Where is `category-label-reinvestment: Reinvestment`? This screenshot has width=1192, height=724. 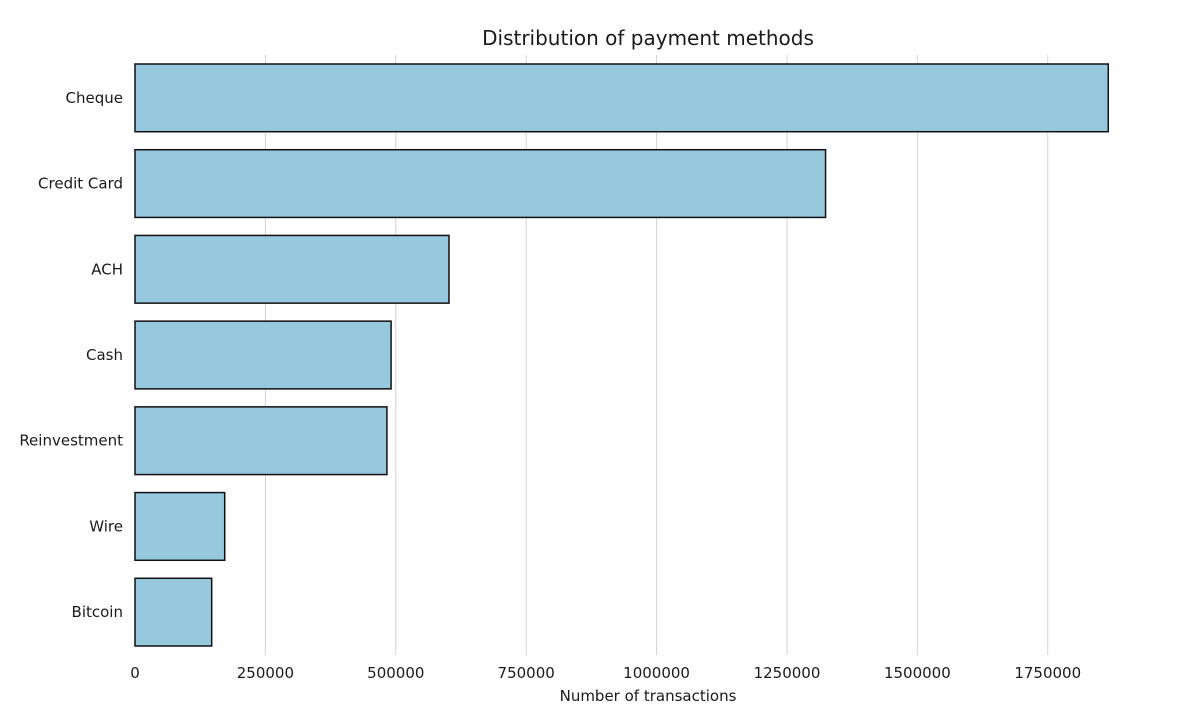 category-label-reinvestment: Reinvestment is located at coordinates (71, 441).